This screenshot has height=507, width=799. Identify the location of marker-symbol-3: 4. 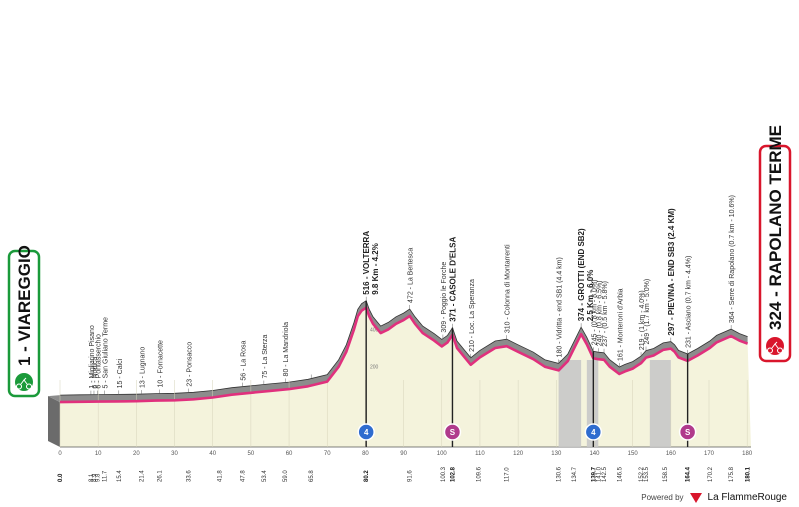
(593, 432).